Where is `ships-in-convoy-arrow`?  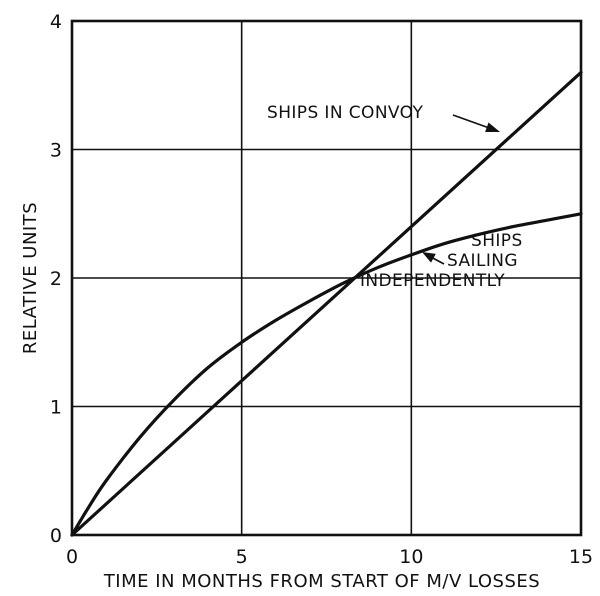 ships-in-convoy-arrow is located at coordinates (472, 122).